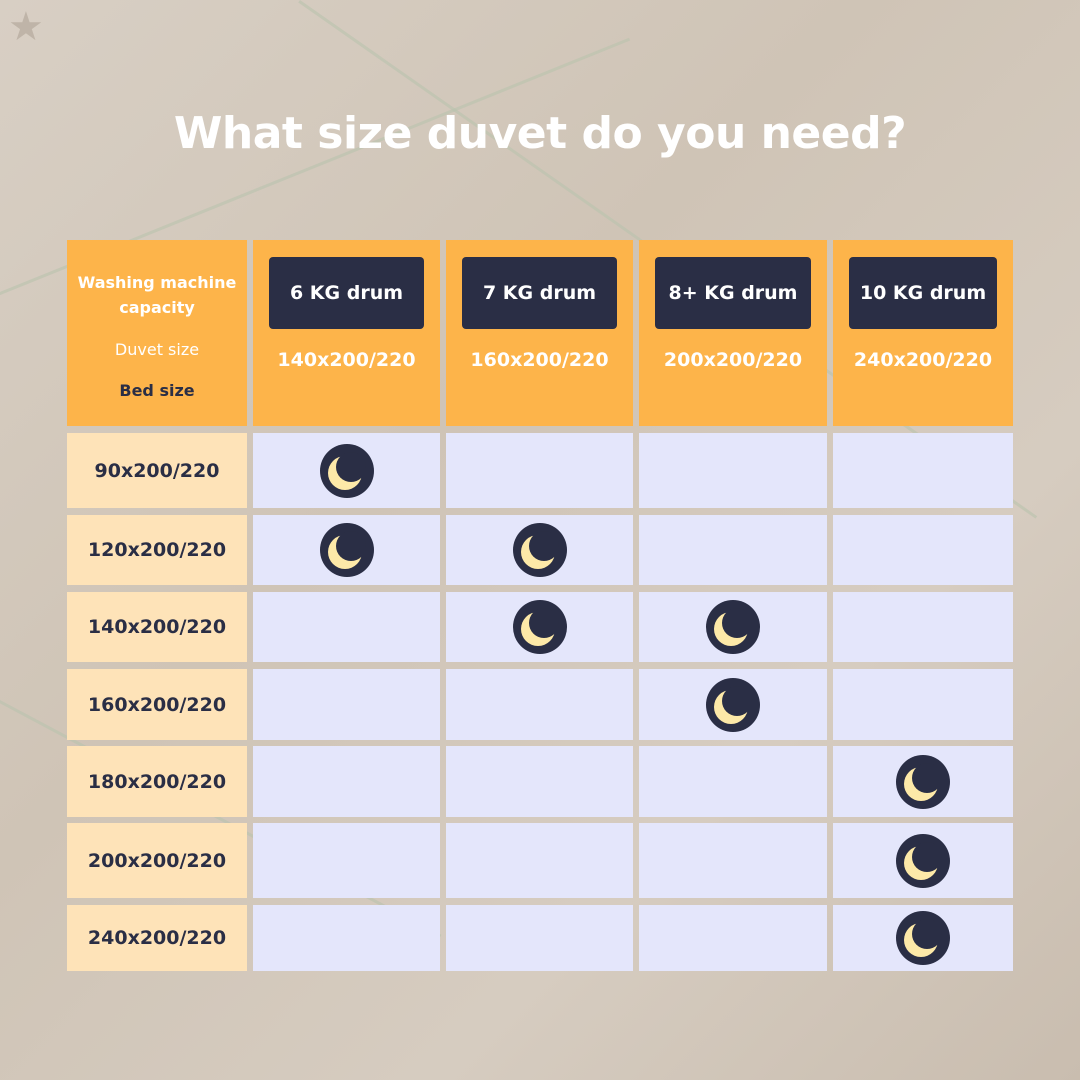  I want to click on duvet-size-label: Duvet size, so click(157, 349).